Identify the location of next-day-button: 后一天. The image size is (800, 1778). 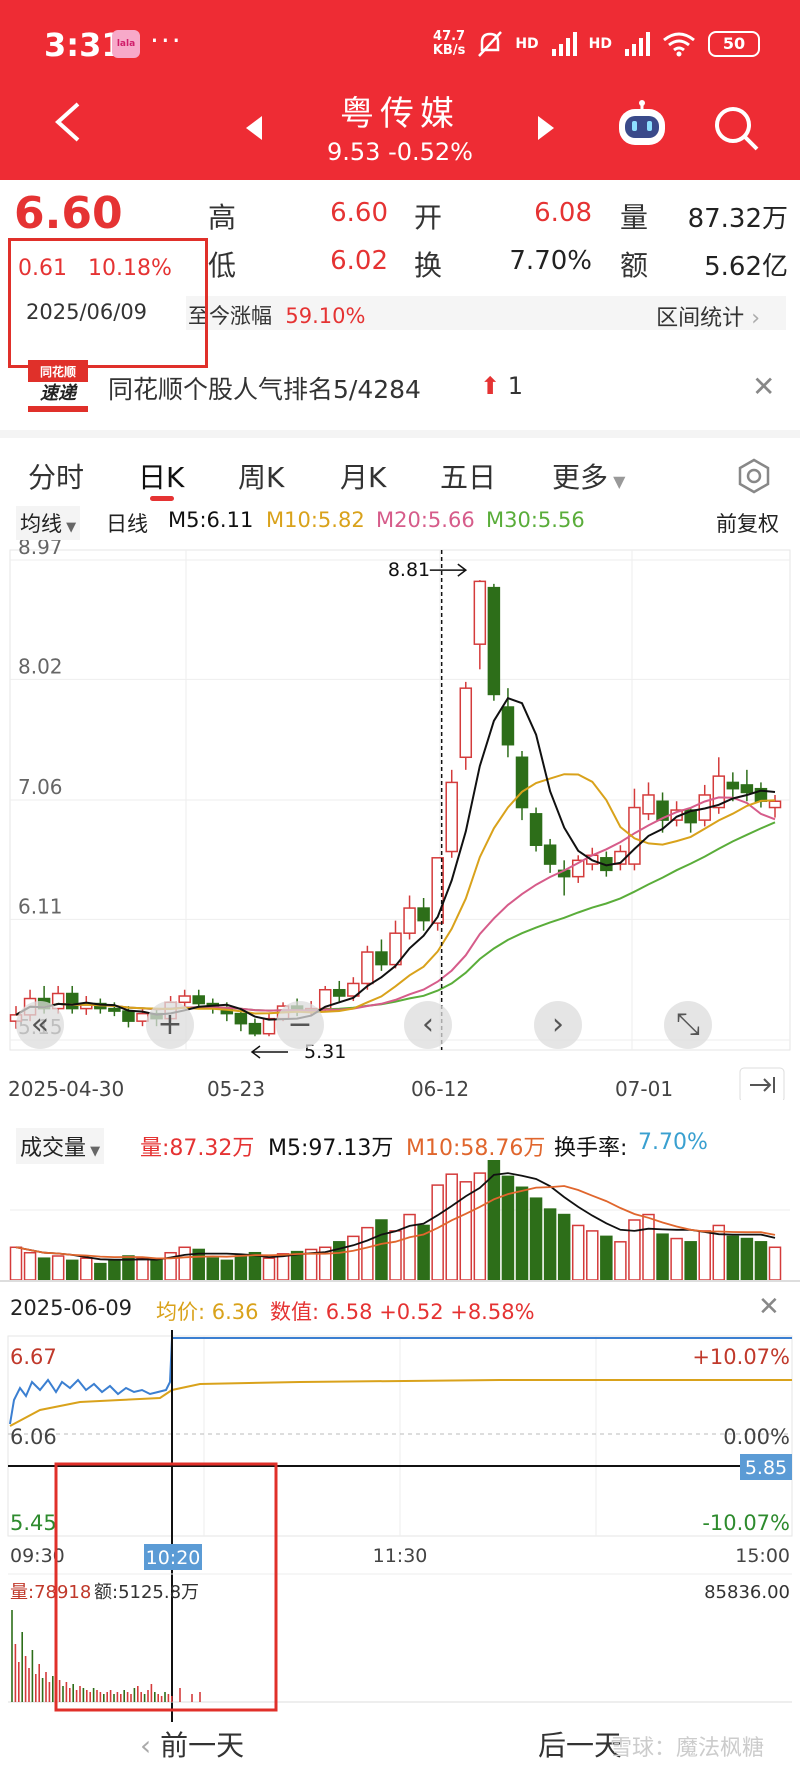
(580, 1744).